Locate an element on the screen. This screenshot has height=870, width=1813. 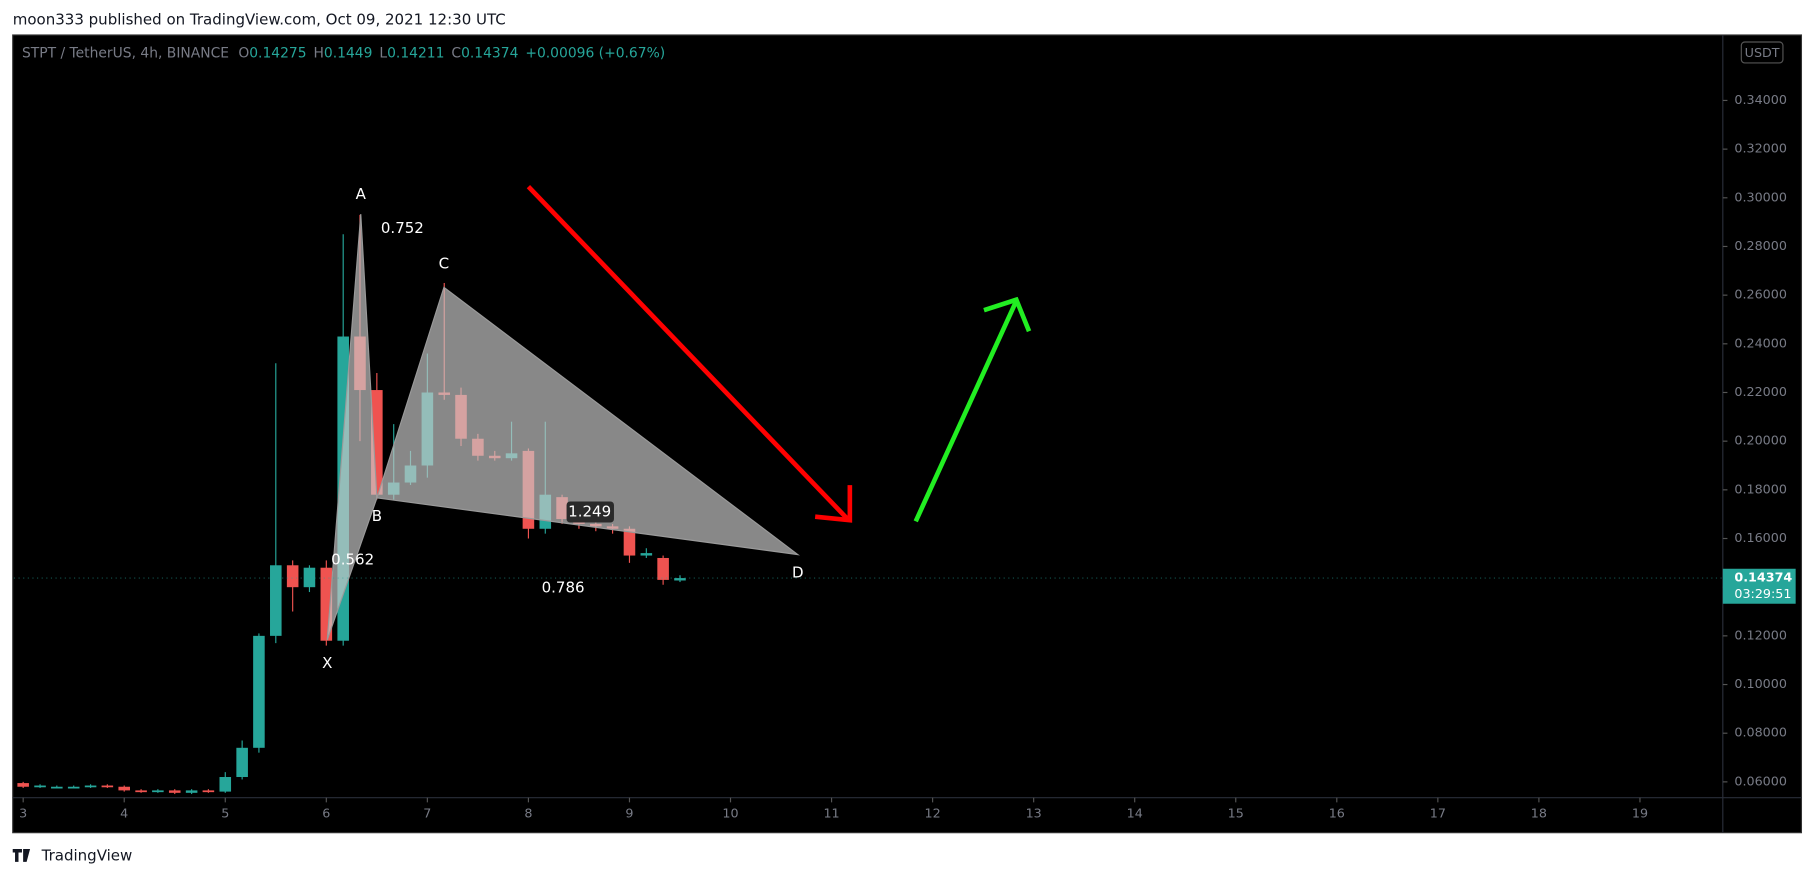
pattern-point-label: D is located at coordinates (798, 573).